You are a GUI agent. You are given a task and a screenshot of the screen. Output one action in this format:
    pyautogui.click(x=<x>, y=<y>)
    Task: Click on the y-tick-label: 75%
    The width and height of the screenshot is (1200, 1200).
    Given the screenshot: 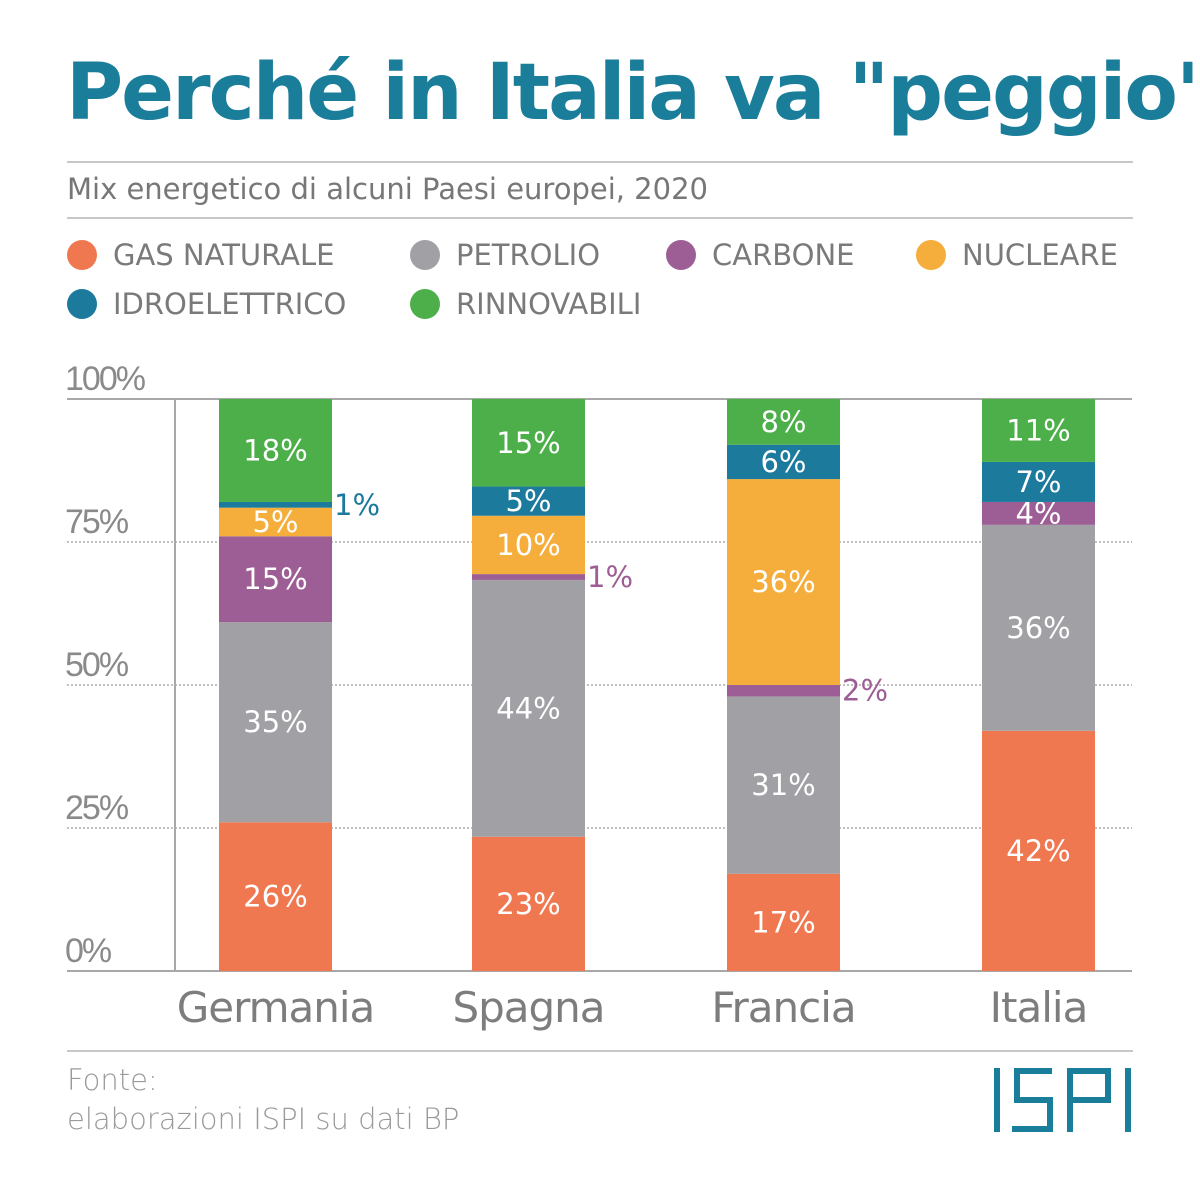 What is the action you would take?
    pyautogui.click(x=97, y=522)
    